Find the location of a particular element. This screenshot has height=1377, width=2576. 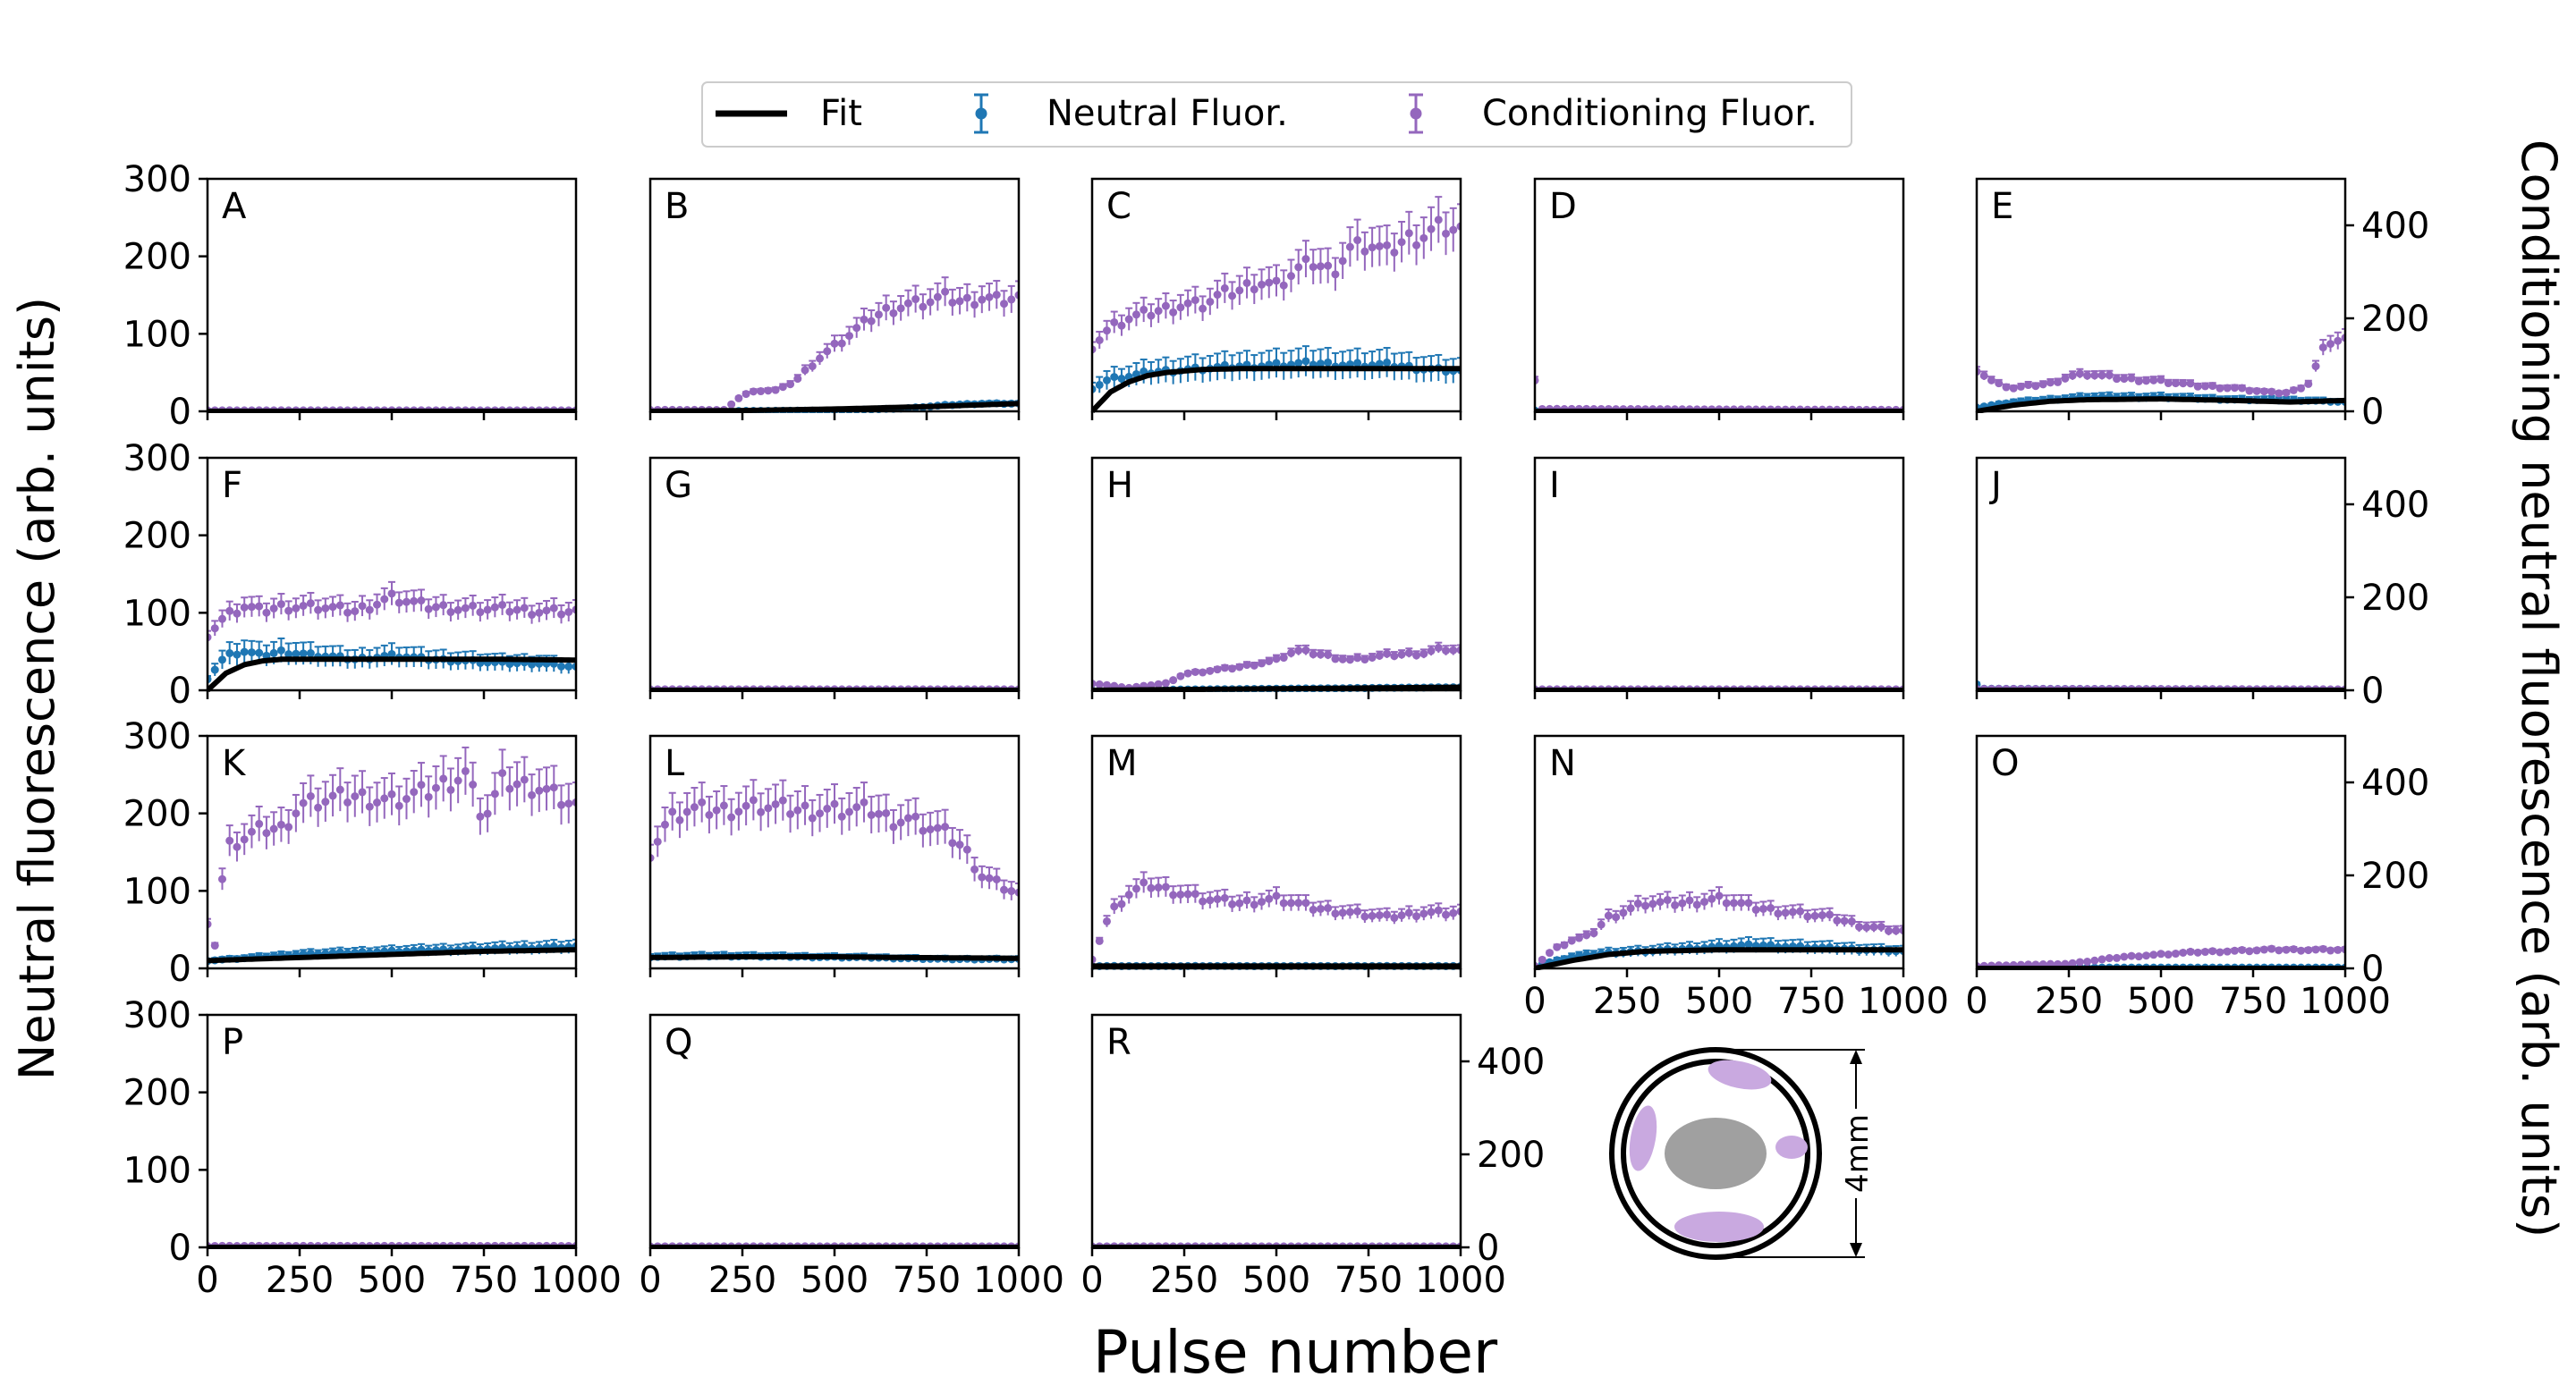

x-tick-label: 0 is located at coordinates (207, 1280).